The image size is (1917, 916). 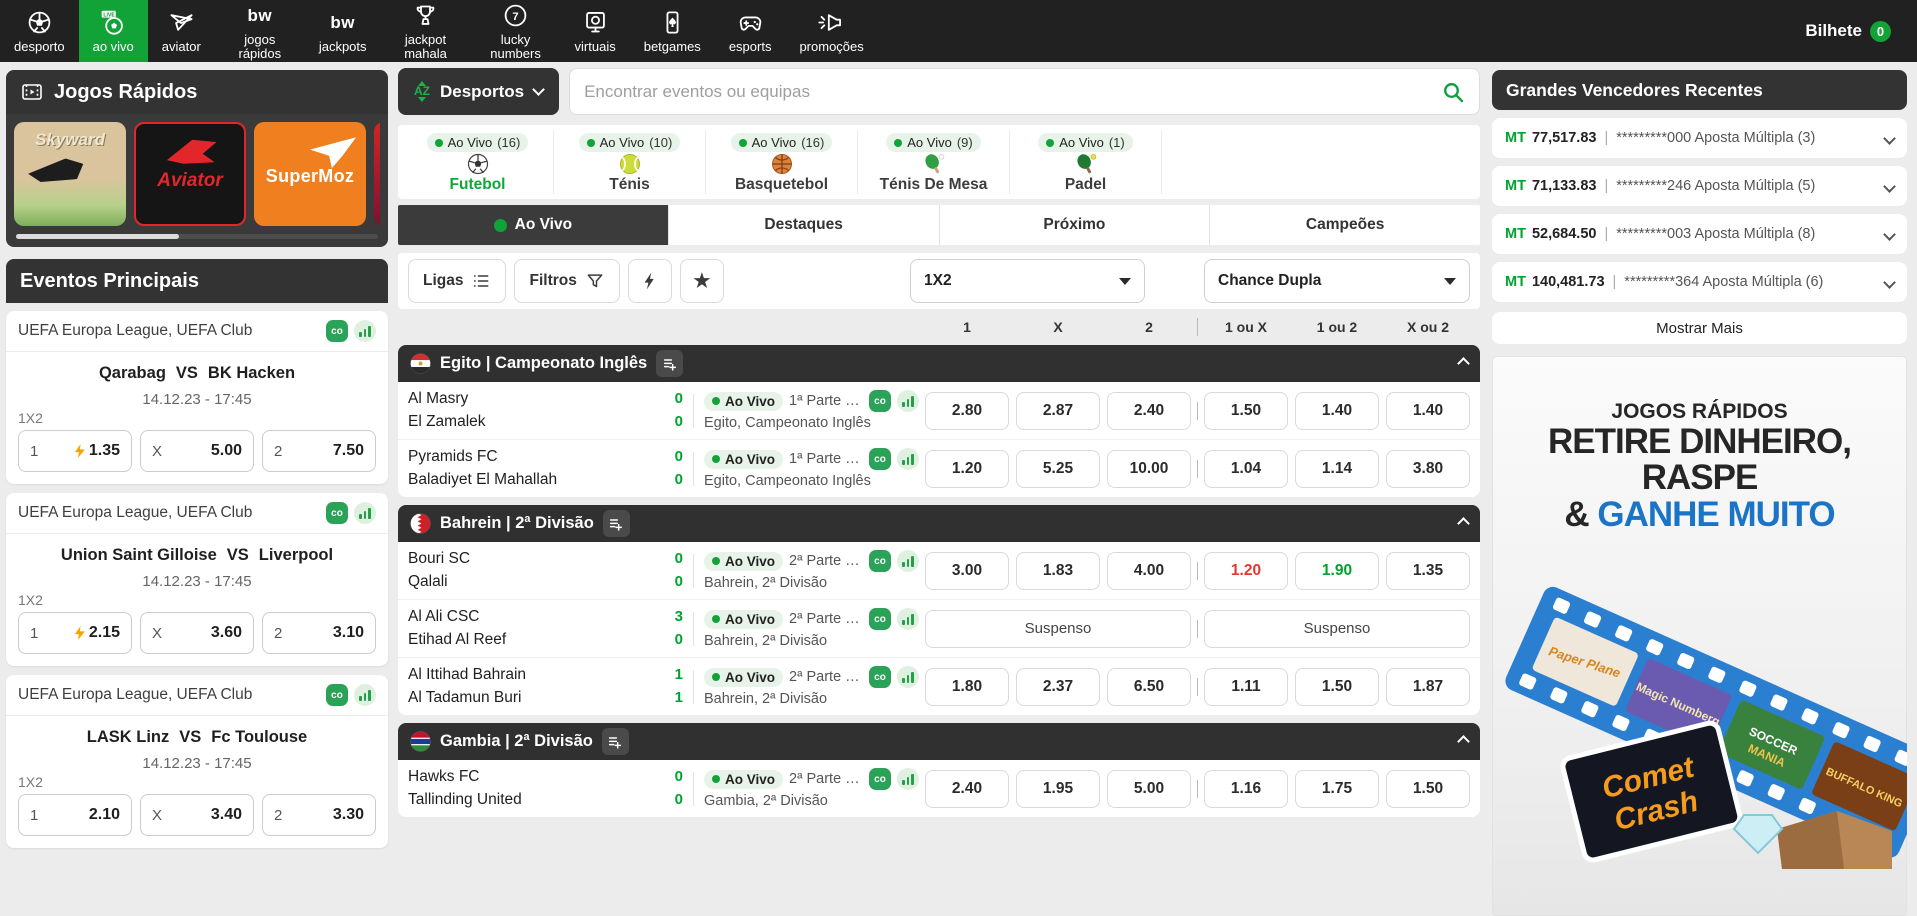 I want to click on odds-button: 2 3.30, so click(x=319, y=815).